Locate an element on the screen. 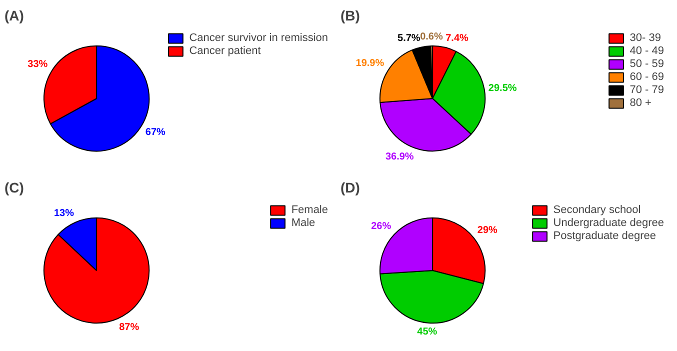 The height and width of the screenshot is (351, 677). data-label: 13% is located at coordinates (64, 214).